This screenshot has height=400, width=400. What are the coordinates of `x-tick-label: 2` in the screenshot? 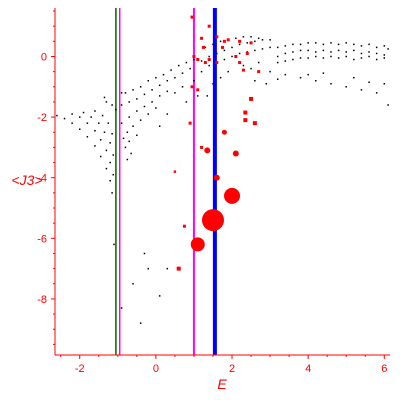 It's located at (232, 369).